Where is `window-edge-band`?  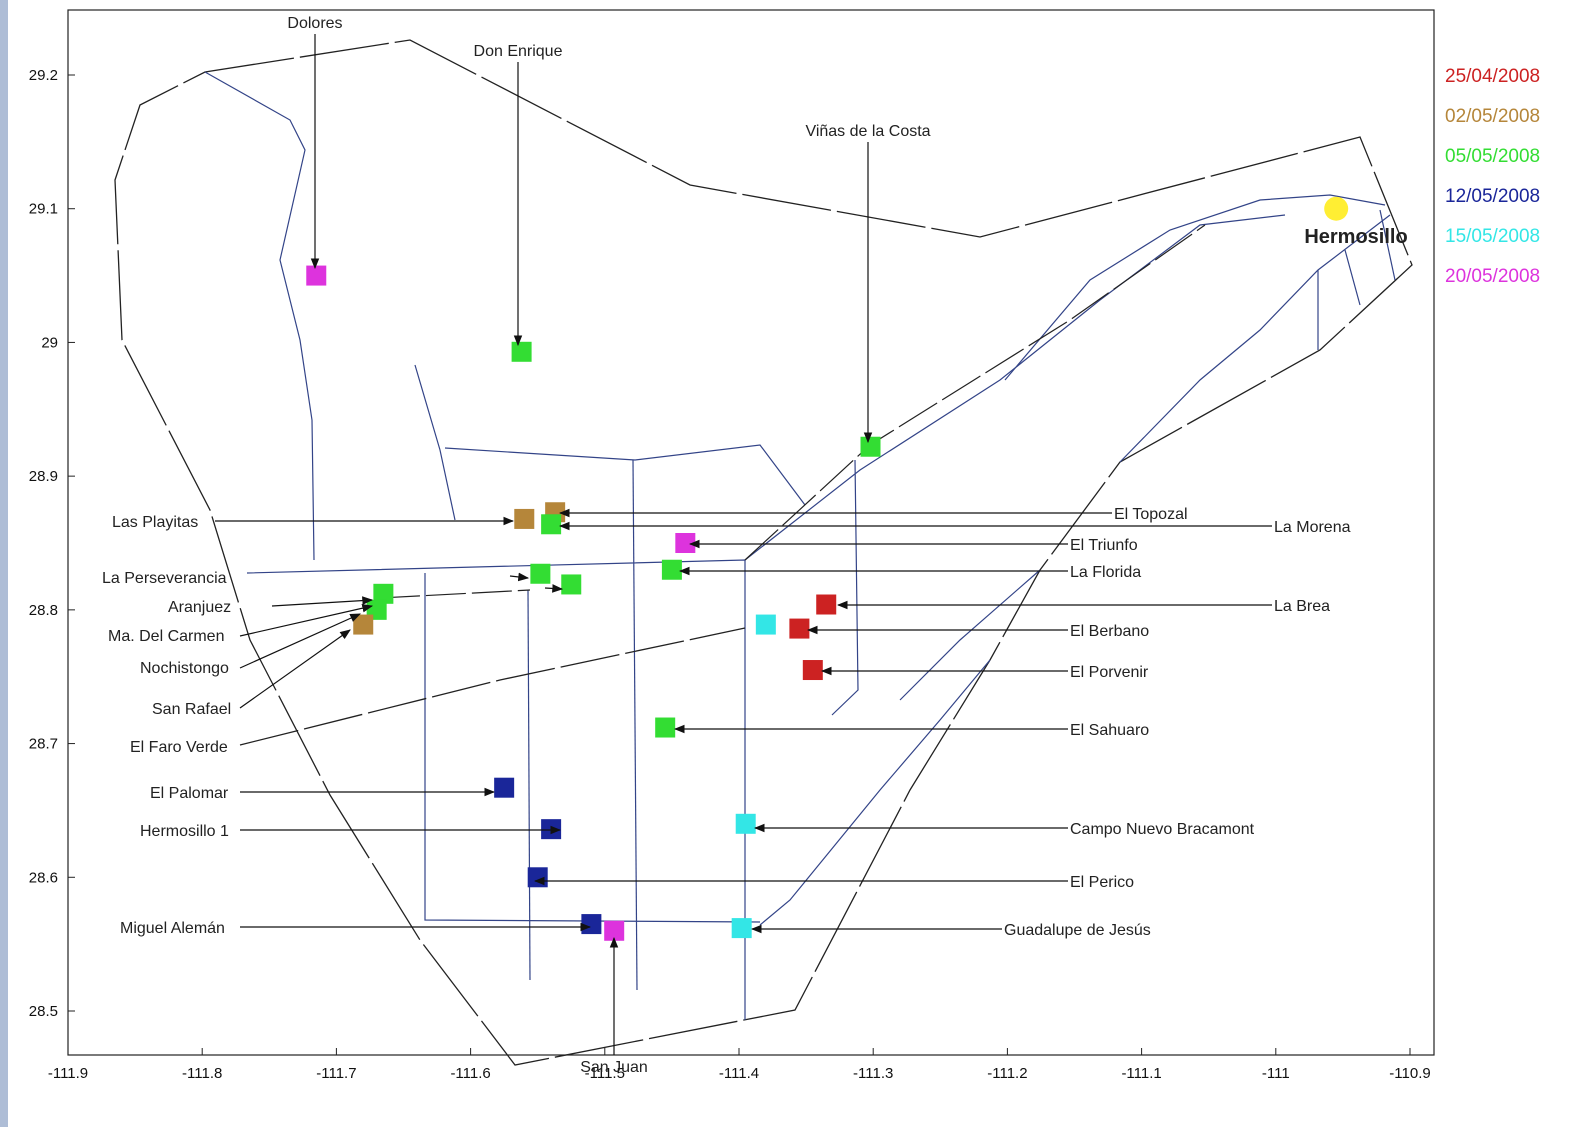 window-edge-band is located at coordinates (4, 563).